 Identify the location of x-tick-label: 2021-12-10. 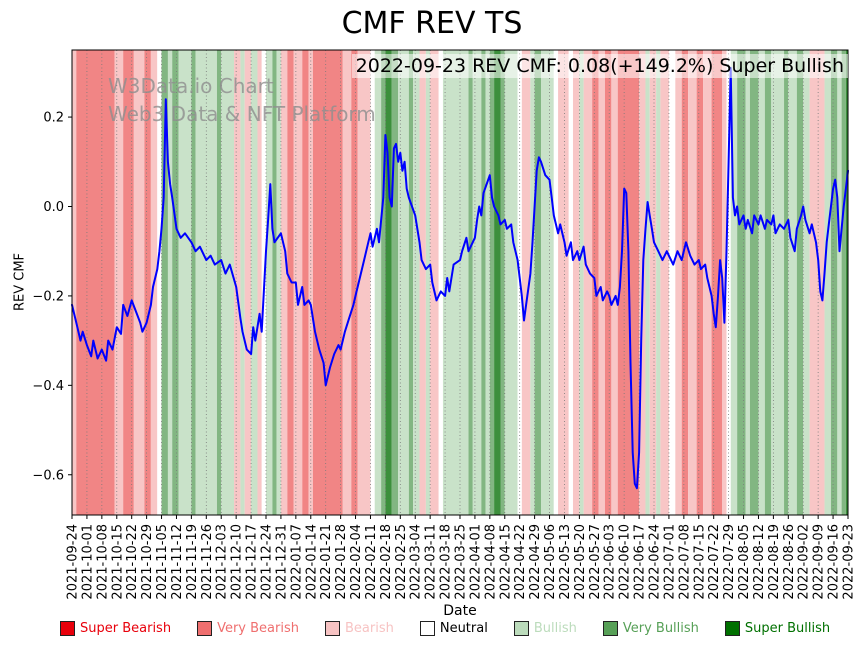
(237, 562).